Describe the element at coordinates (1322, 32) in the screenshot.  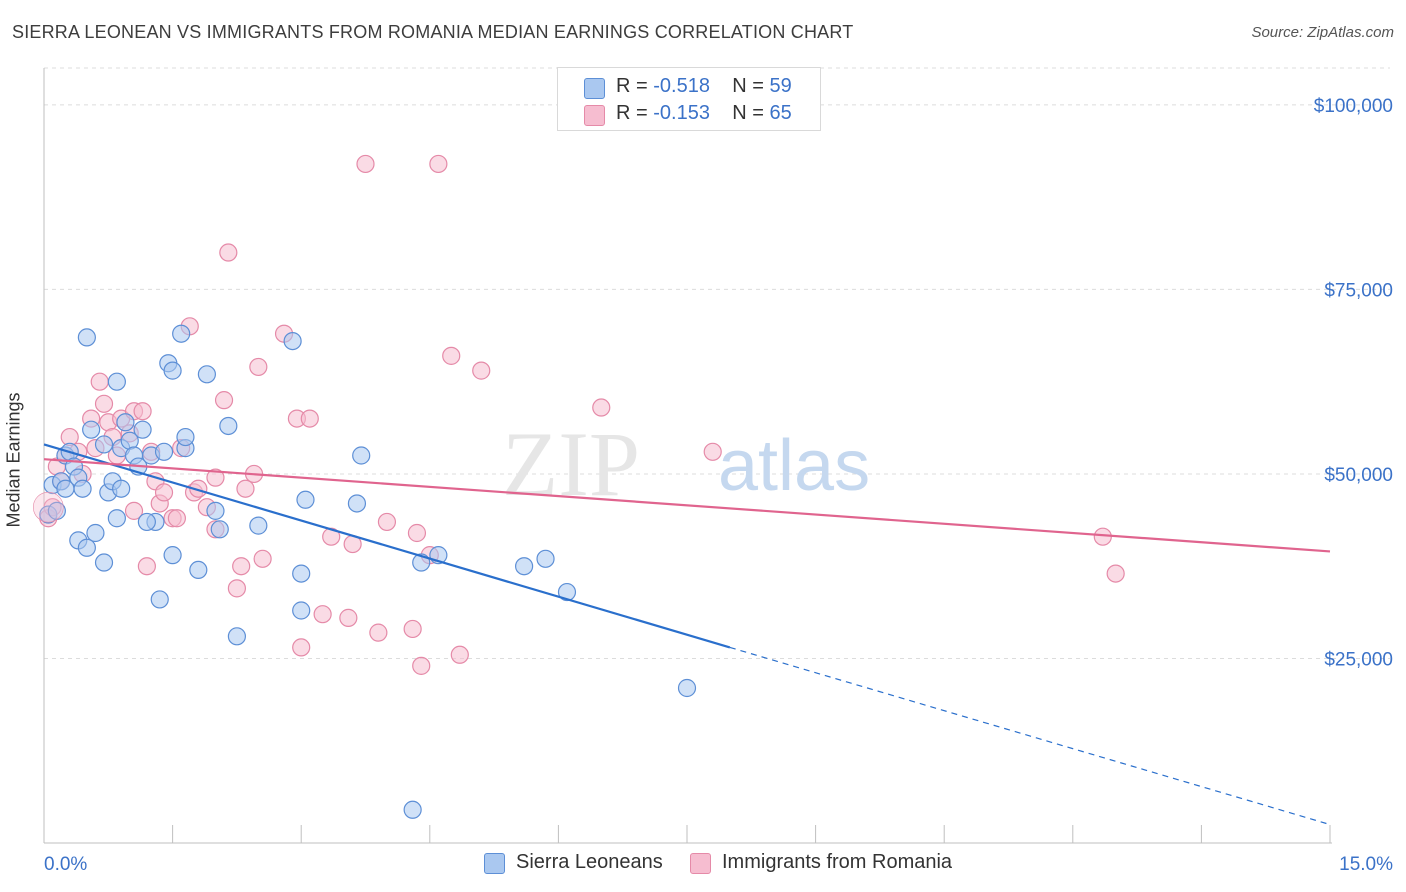
I see `chart-source: Source: ZipAtlas.com` at that location.